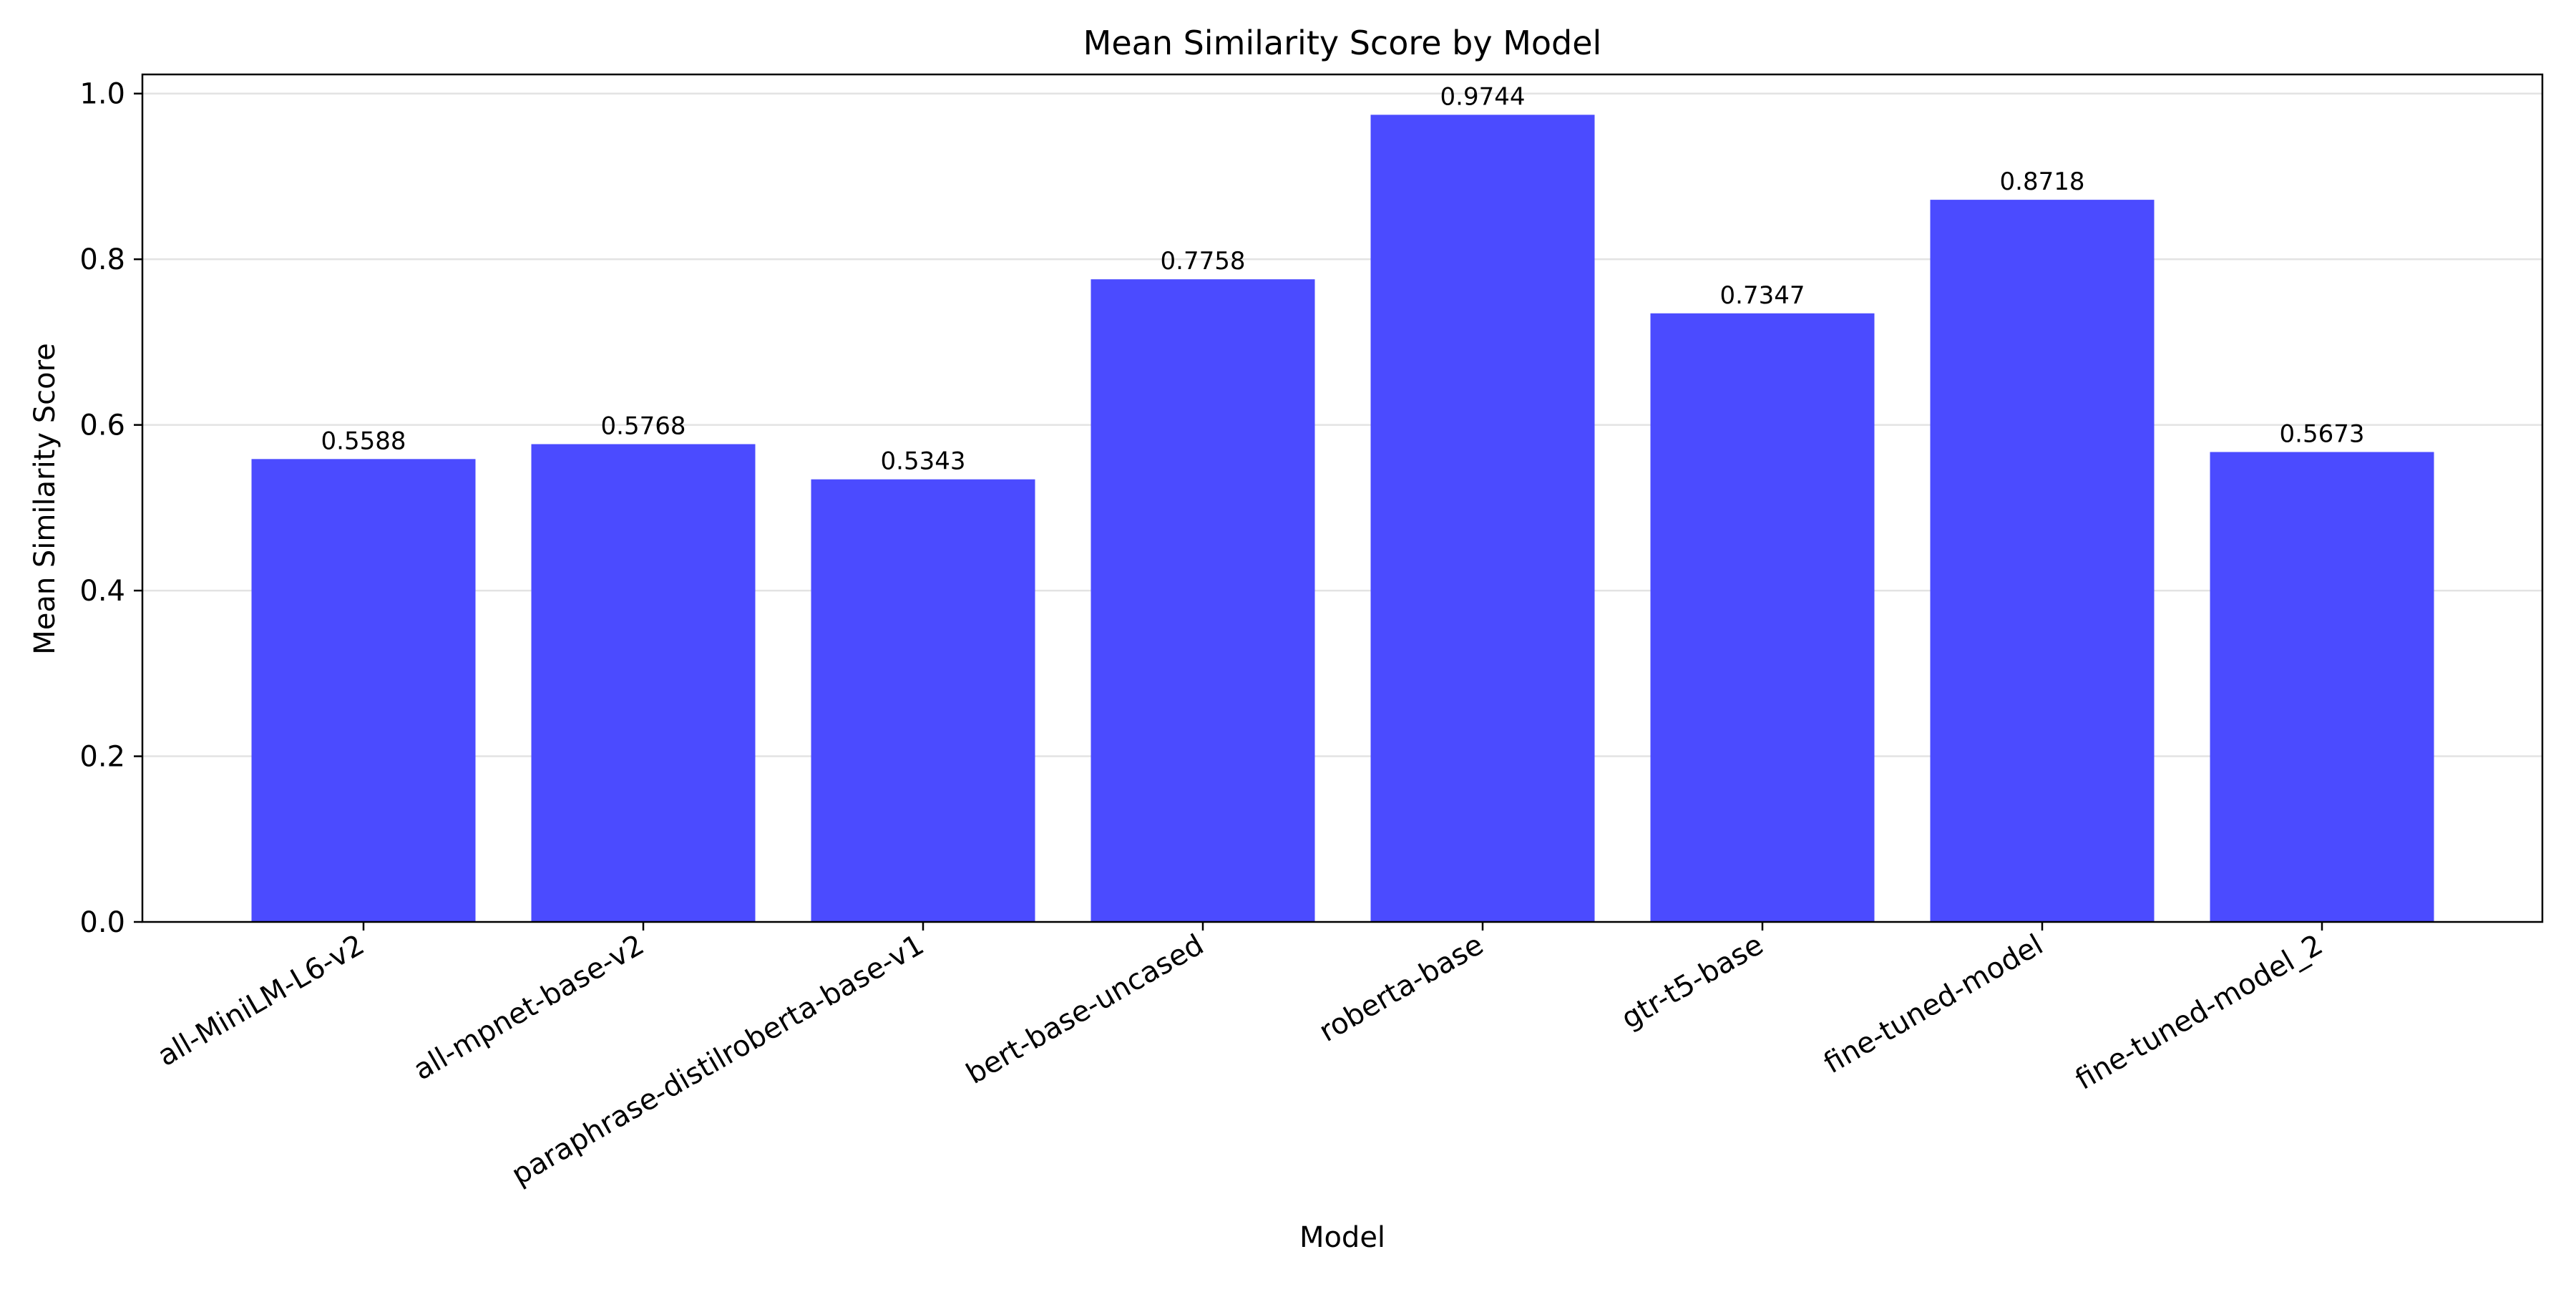  I want to click on bar-value-label: 0.7758, so click(1203, 261).